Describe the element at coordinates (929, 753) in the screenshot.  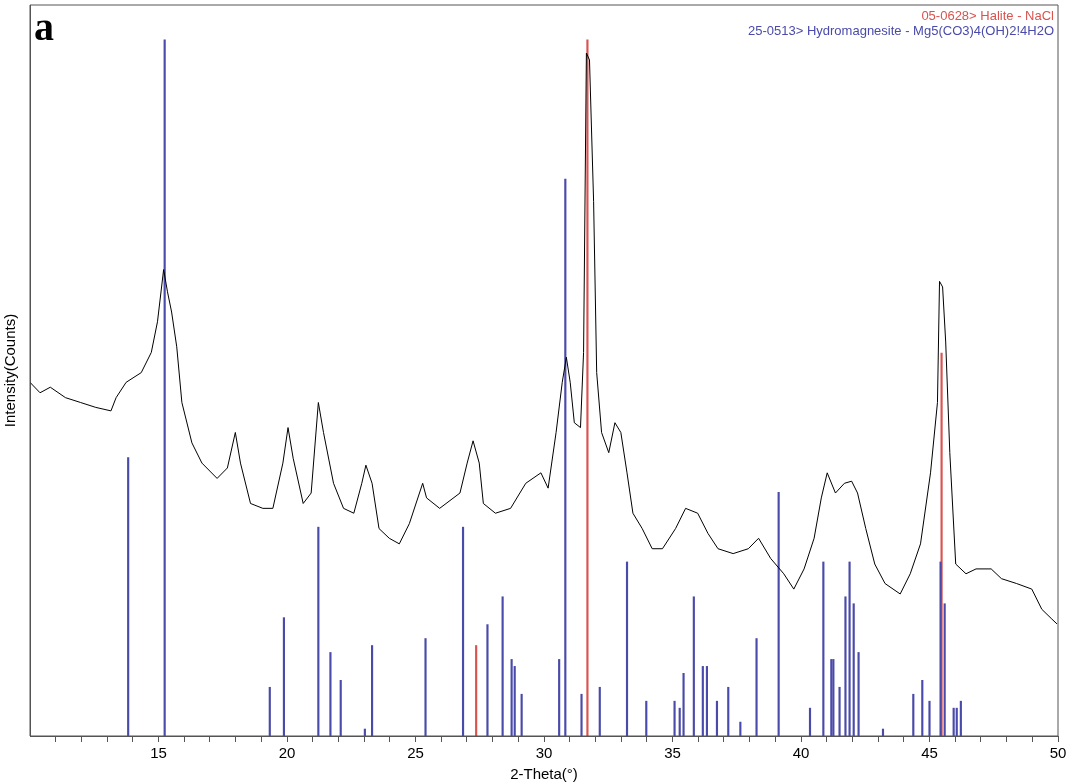
I see `x-tick-label: 45` at that location.